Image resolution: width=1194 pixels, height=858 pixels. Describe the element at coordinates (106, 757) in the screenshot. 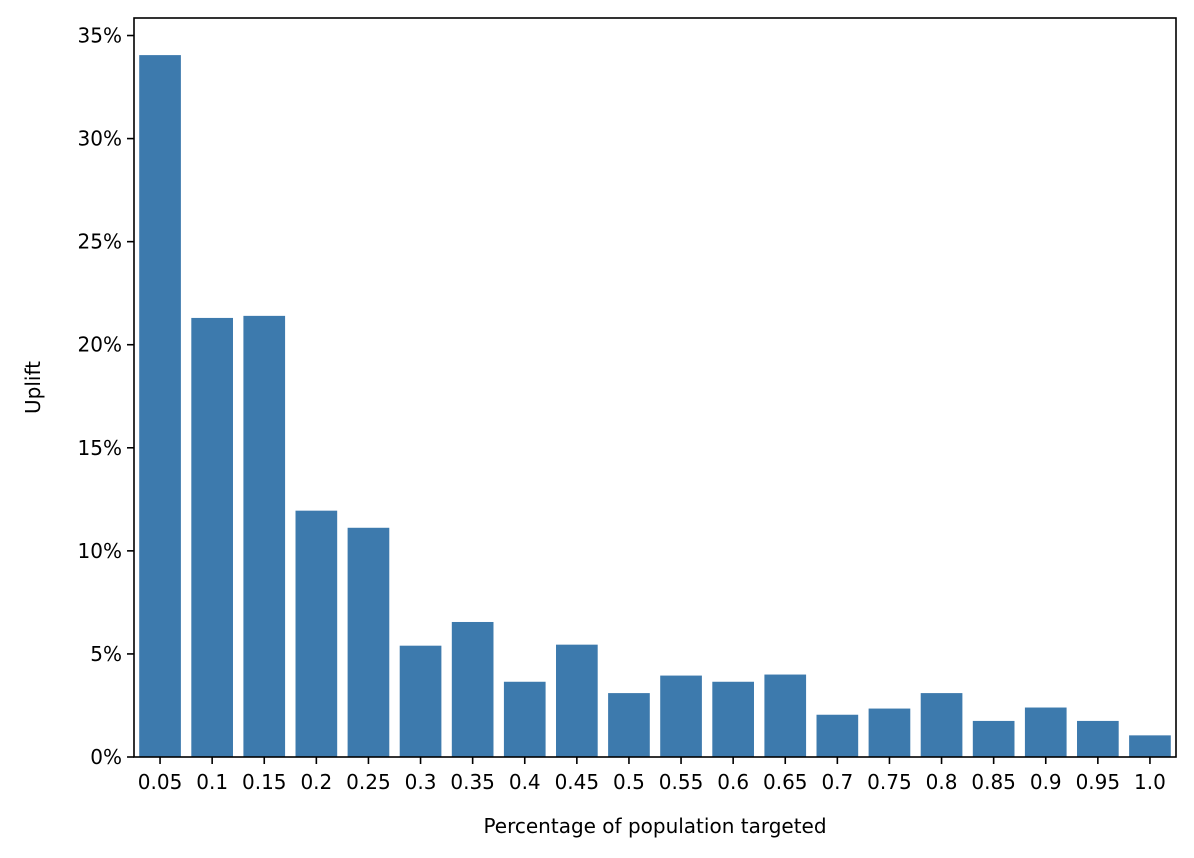

I see `y-tick-label: 0%` at that location.